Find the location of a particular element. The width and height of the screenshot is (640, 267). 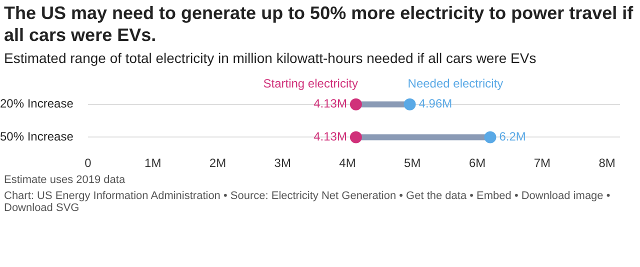

x-tick-label: 2M is located at coordinates (217, 163).